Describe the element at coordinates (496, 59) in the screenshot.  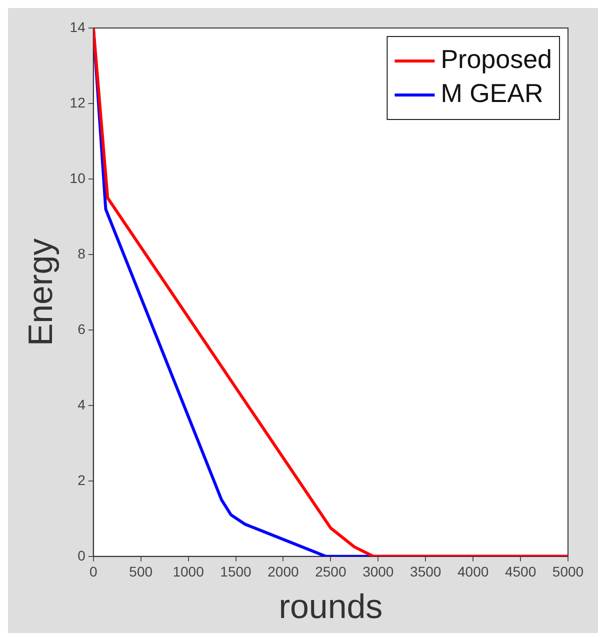
I see `legend-label: Proposed` at that location.